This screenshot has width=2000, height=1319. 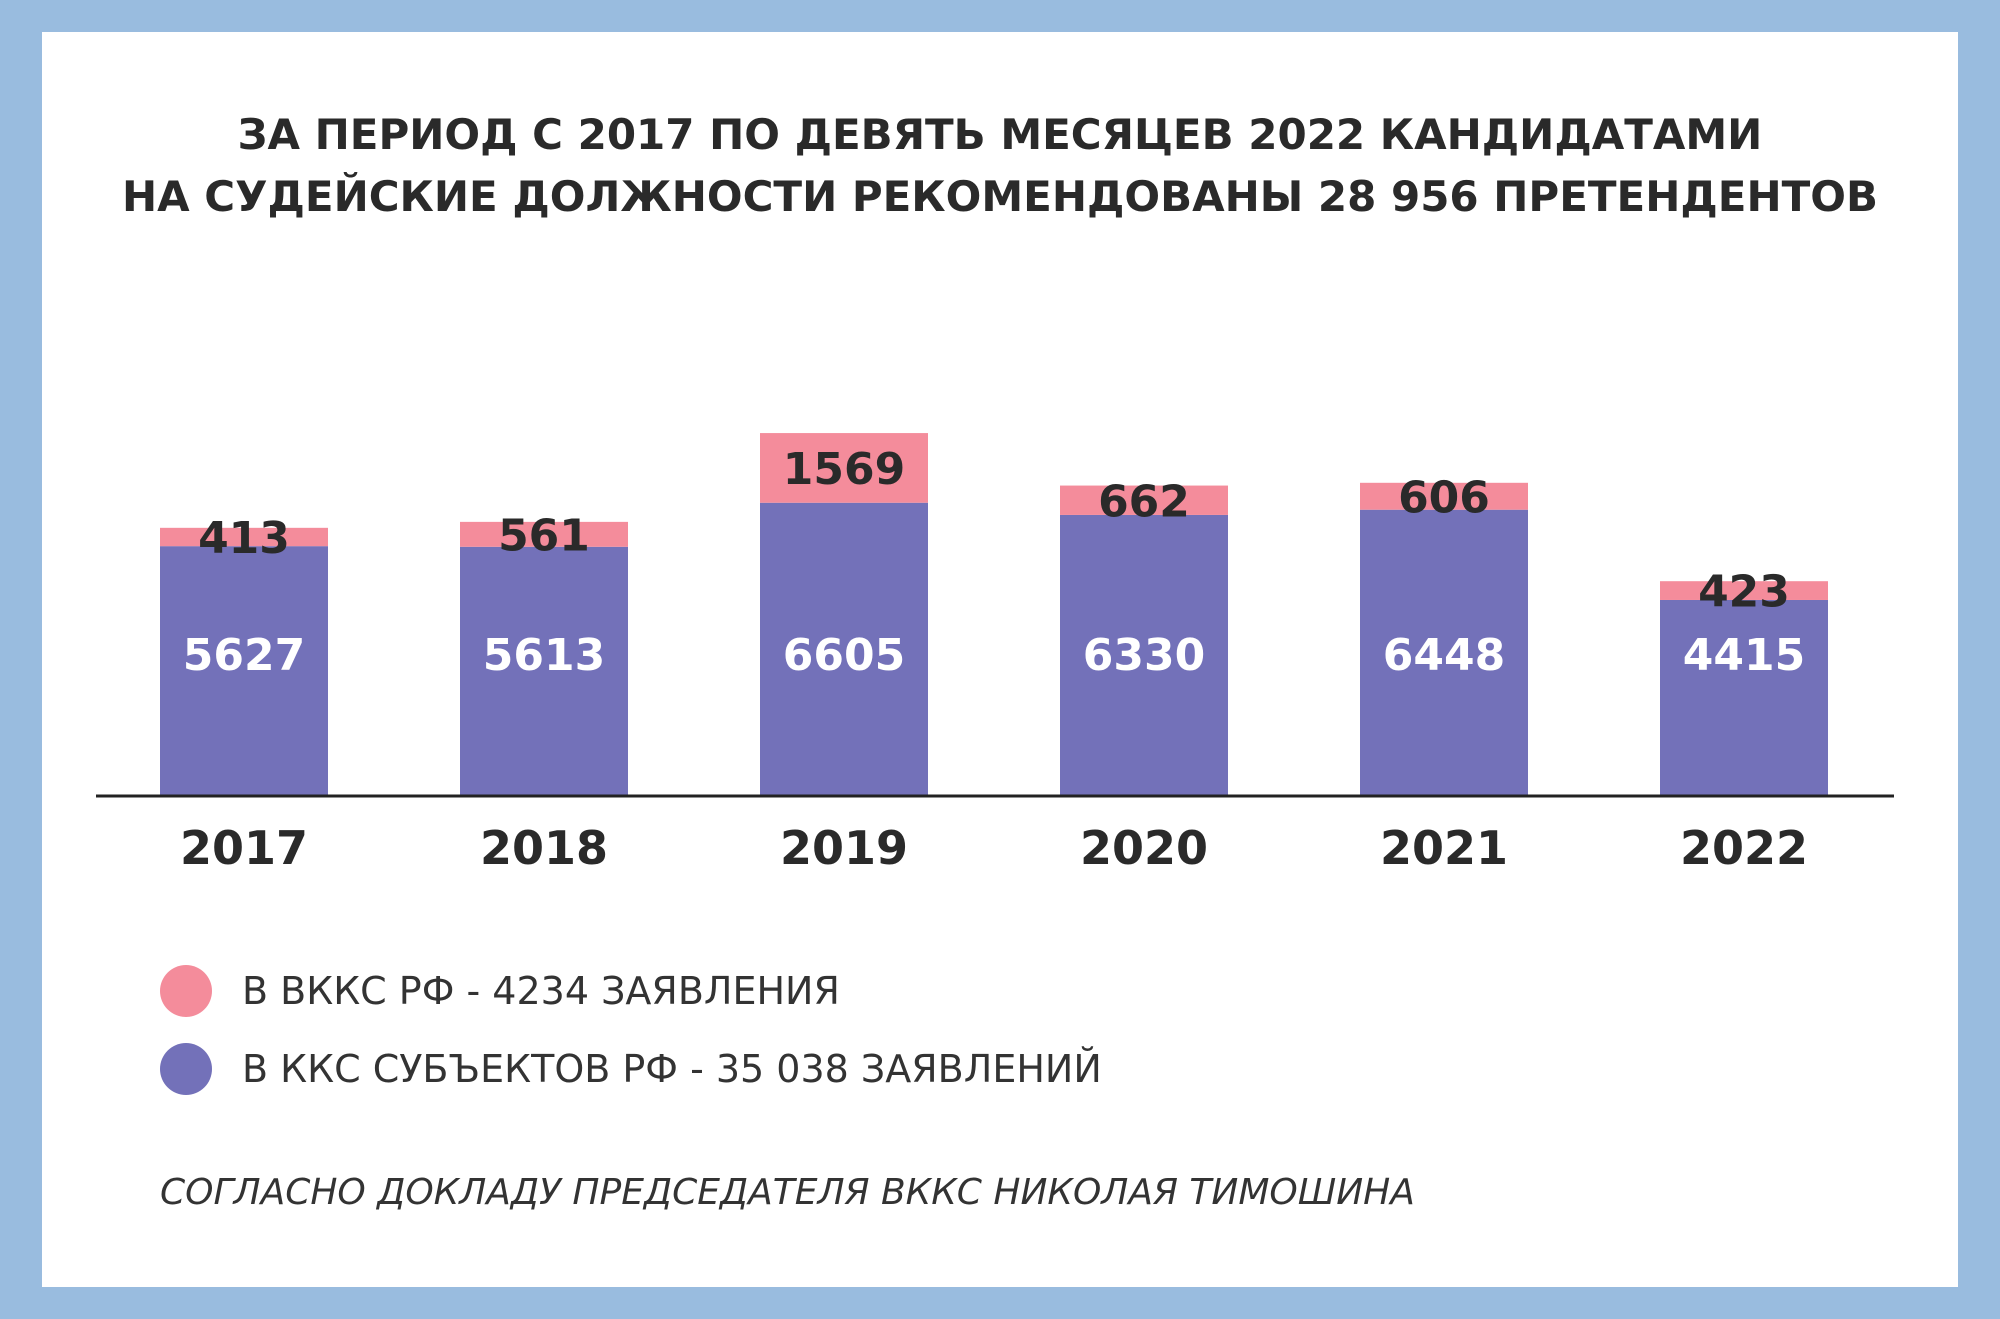 I want to click on x-tick-label-2021: 2021, so click(x=1444, y=848).